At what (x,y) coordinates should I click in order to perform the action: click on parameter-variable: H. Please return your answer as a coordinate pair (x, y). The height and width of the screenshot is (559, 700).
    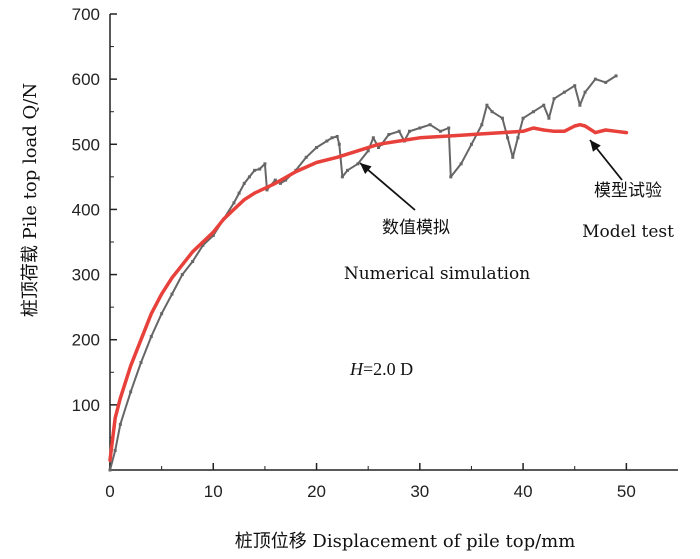
    Looking at the image, I should click on (356, 369).